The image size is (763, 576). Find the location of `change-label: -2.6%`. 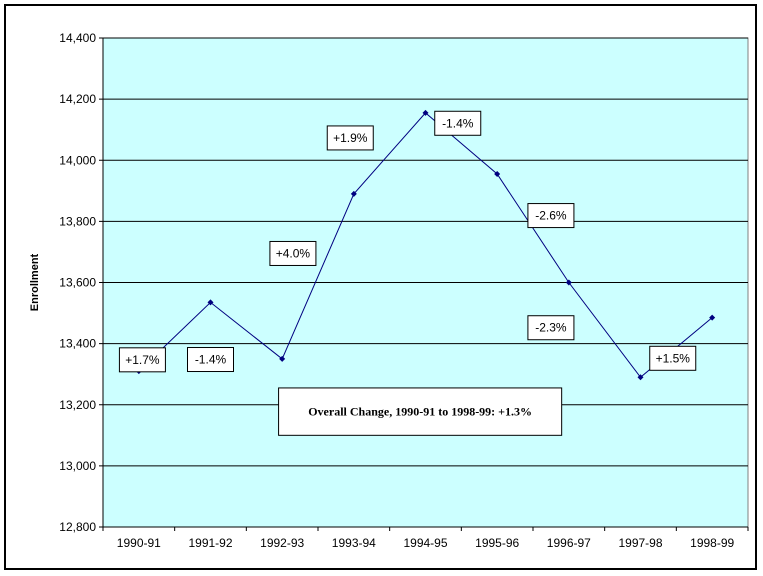

change-label: -2.6% is located at coordinates (551, 216).